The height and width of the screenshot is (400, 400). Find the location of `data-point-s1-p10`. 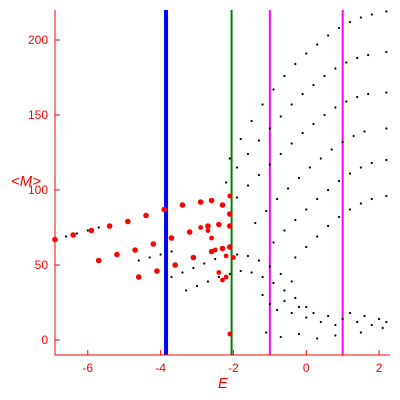

data-point-s1-p10 is located at coordinates (335, 68).